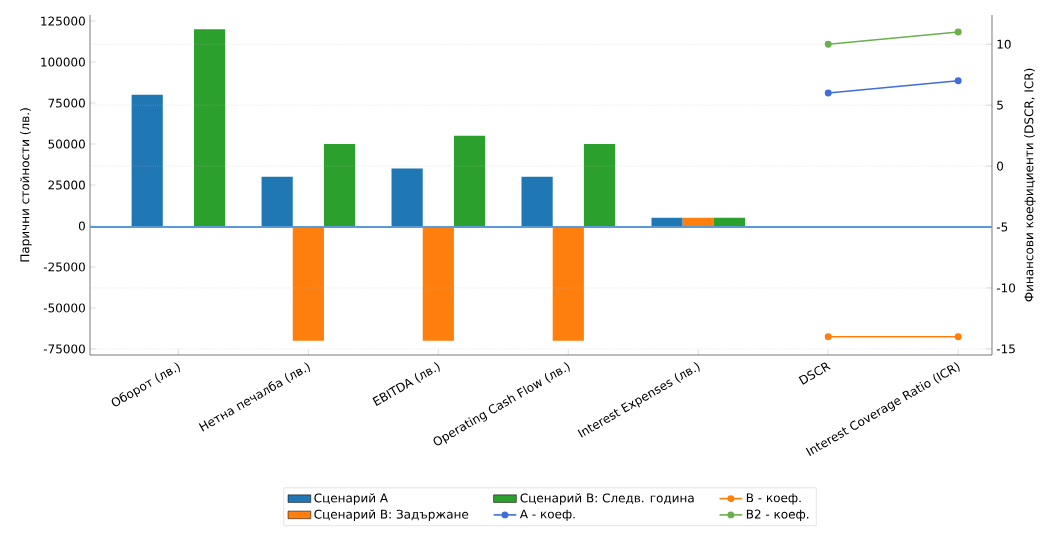 This screenshot has width=1046, height=539. What do you see at coordinates (66, 103) in the screenshot?
I see `y-tick-label: 75000` at bounding box center [66, 103].